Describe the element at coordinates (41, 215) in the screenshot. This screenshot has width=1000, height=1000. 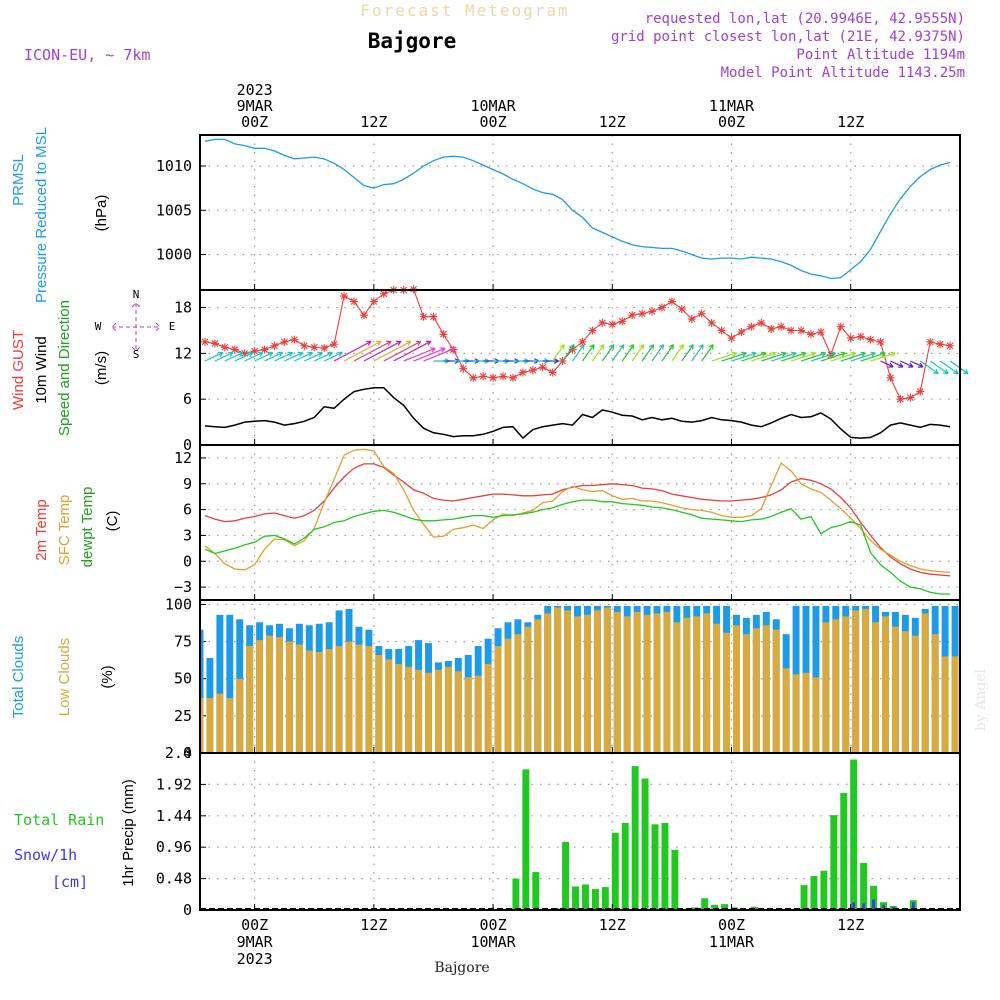
I see `pressure-label: Pressure Reduced to MSL` at that location.